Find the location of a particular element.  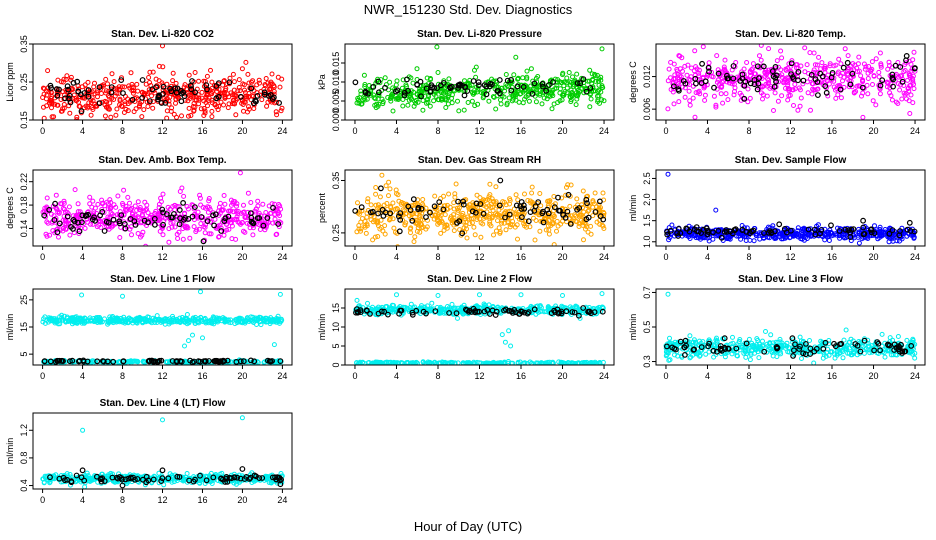

y-tick-label: 5 is located at coordinates (24, 354).